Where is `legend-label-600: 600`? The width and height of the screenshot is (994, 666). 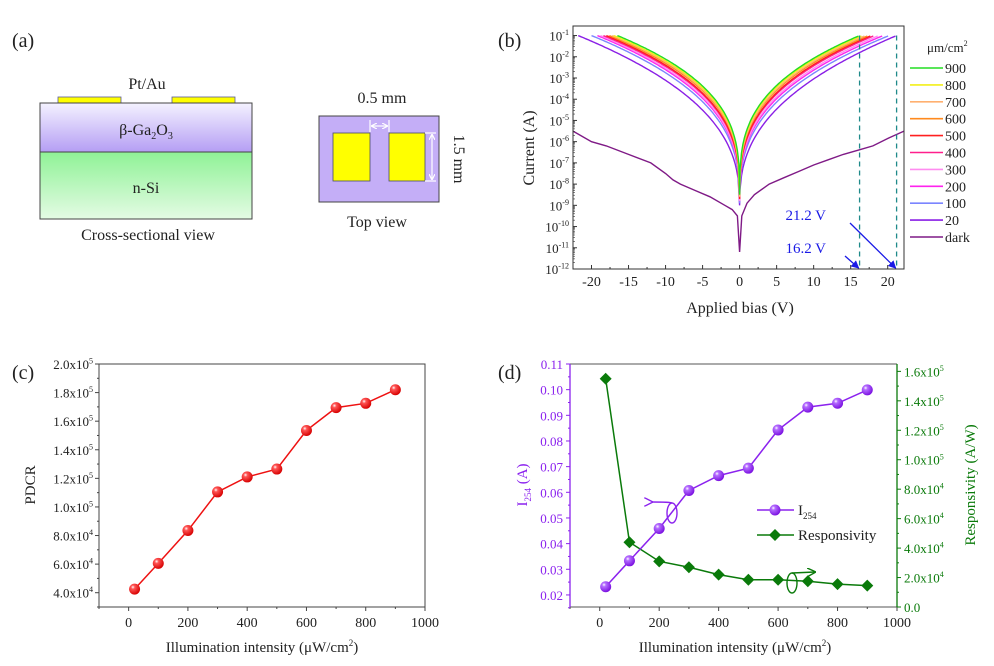 legend-label-600: 600 is located at coordinates (955, 120).